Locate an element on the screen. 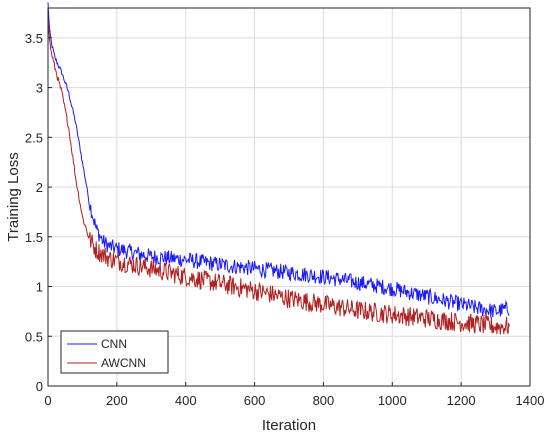 The image size is (550, 434). legend: CNN AWCNN is located at coordinates (114, 352).